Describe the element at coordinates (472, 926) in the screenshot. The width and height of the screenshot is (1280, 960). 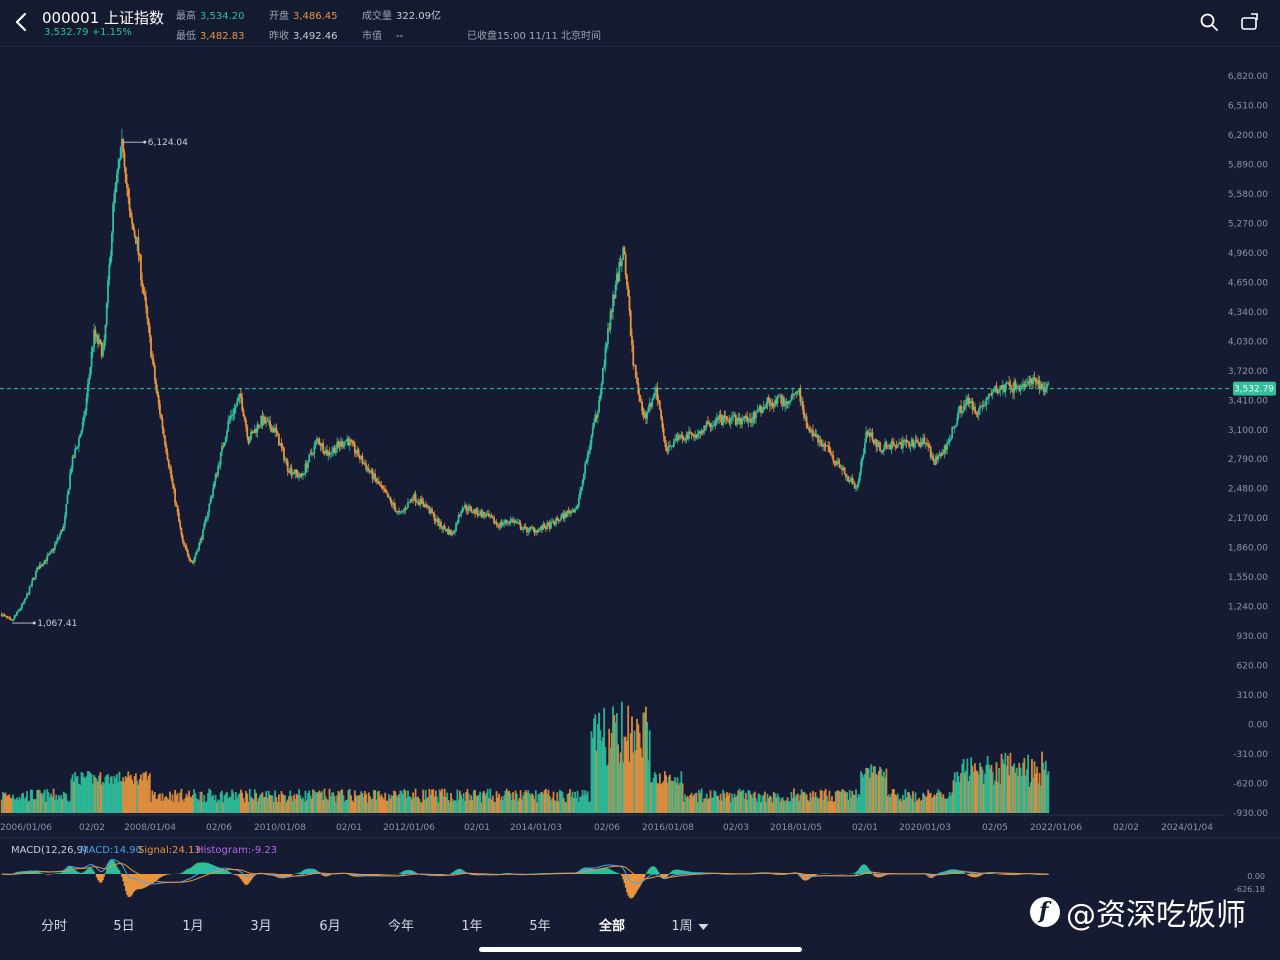
I see `tab-1year: 1年` at that location.